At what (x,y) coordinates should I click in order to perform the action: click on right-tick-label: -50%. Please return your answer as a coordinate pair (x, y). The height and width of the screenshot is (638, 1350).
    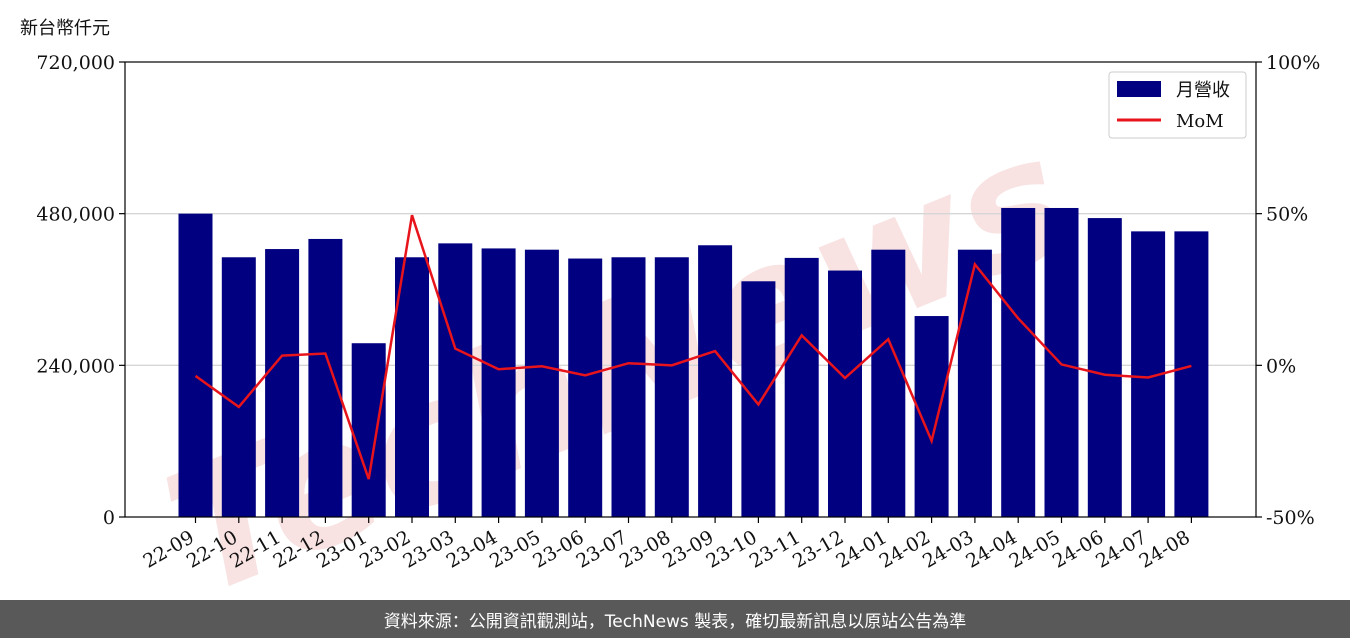
    Looking at the image, I should click on (1290, 518).